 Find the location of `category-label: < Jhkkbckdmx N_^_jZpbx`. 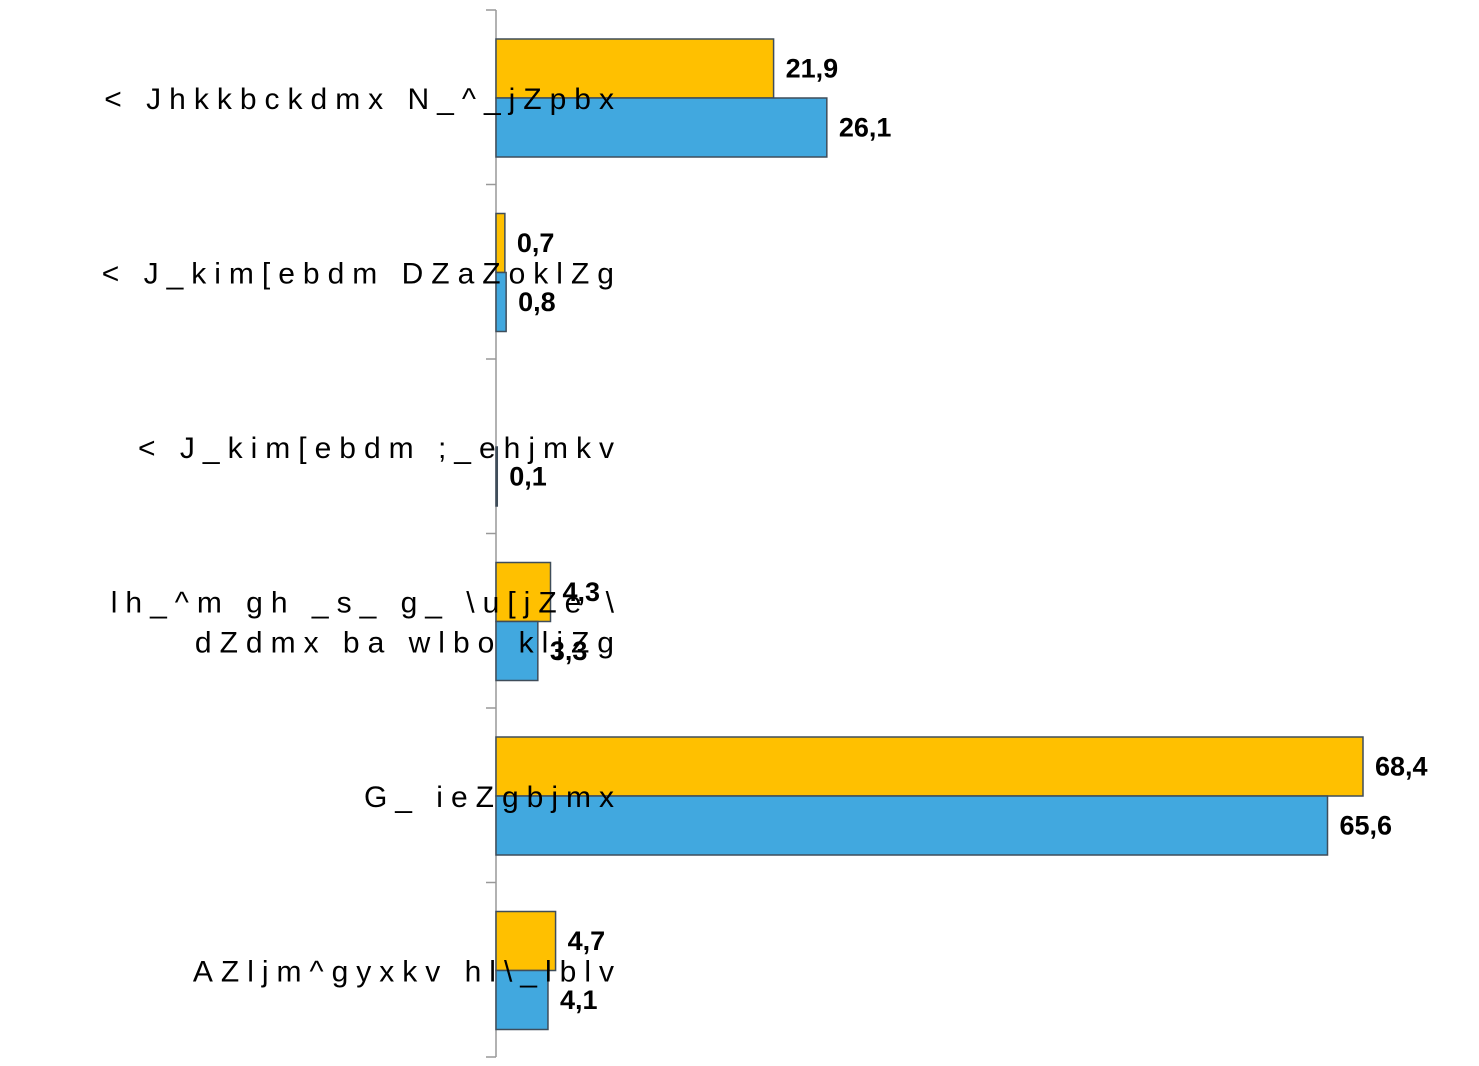

category-label: < Jhkkbckdmx N_^_jZpbx is located at coordinates (363, 99).